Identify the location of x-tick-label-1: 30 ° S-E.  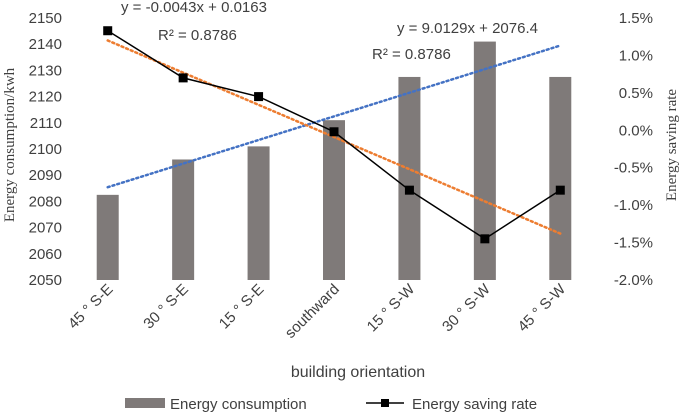
(166, 307).